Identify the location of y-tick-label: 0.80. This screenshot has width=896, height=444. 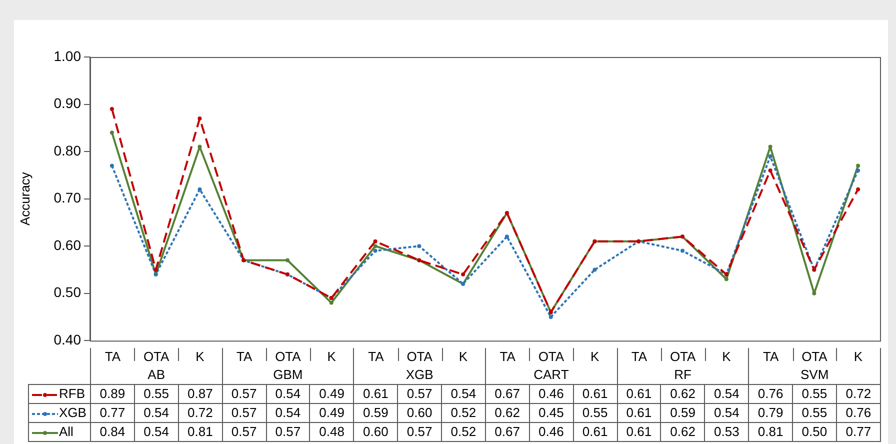
(68, 150).